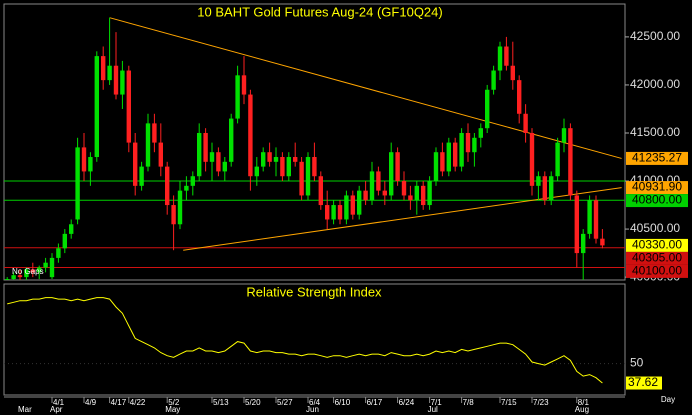 This screenshot has width=692, height=415. I want to click on x-tick-label: 6/17, so click(375, 402).